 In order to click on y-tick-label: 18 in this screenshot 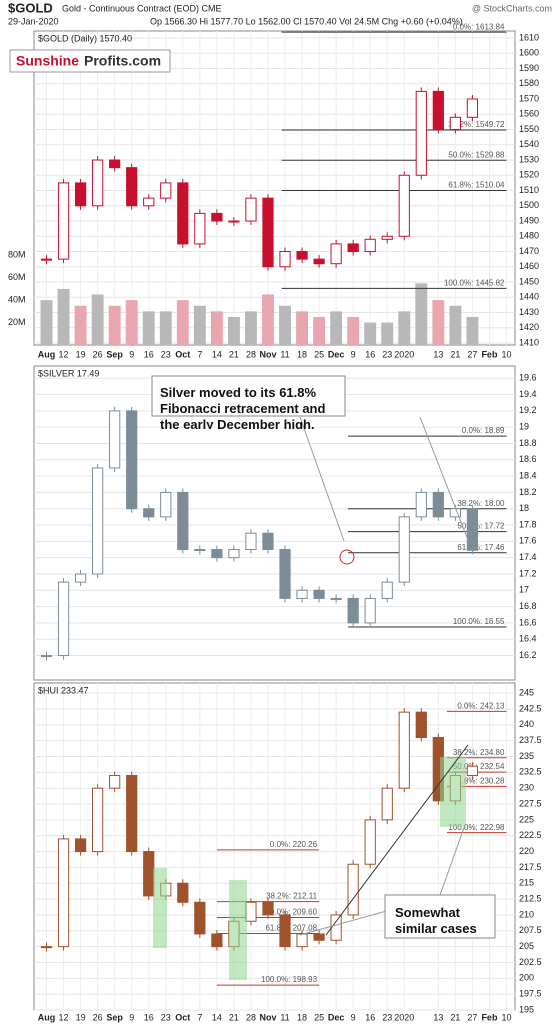, I will do `click(524, 508)`.